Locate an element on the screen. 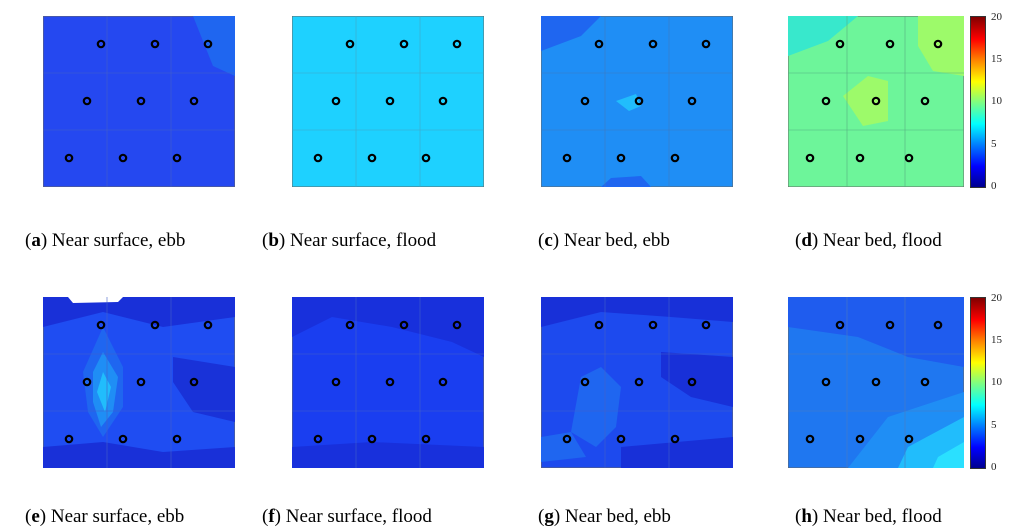 Image resolution: width=1019 pixels, height=531 pixels. contour-plot-b is located at coordinates (388, 101).